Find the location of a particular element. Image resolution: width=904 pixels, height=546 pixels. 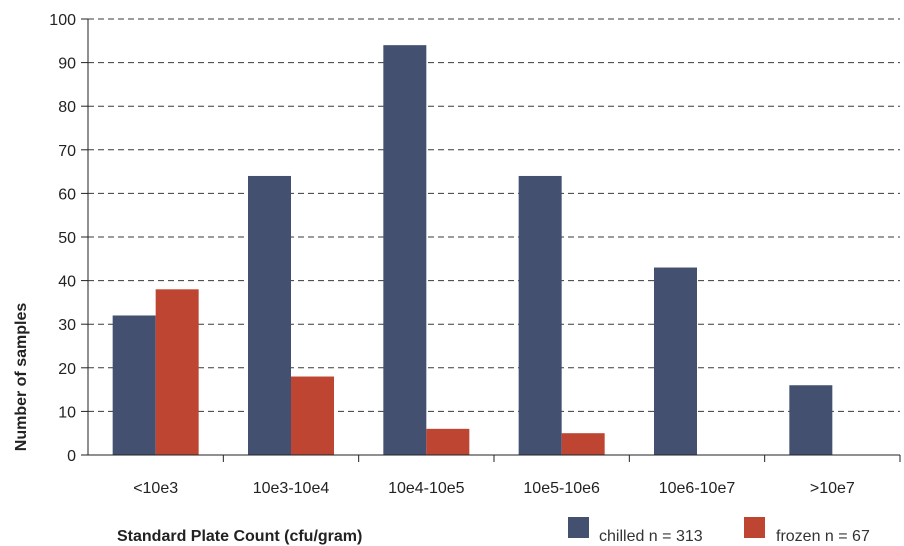

legend-label-frozen: frozen n = 67 is located at coordinates (823, 536).